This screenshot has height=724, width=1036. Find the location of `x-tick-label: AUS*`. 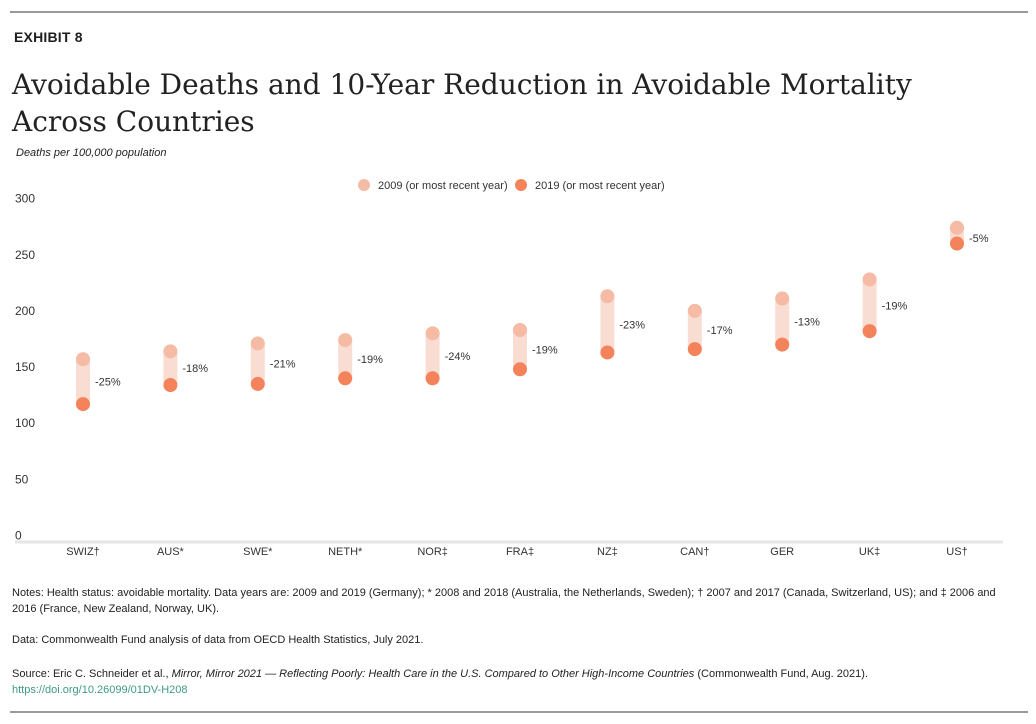

x-tick-label: AUS* is located at coordinates (171, 552).